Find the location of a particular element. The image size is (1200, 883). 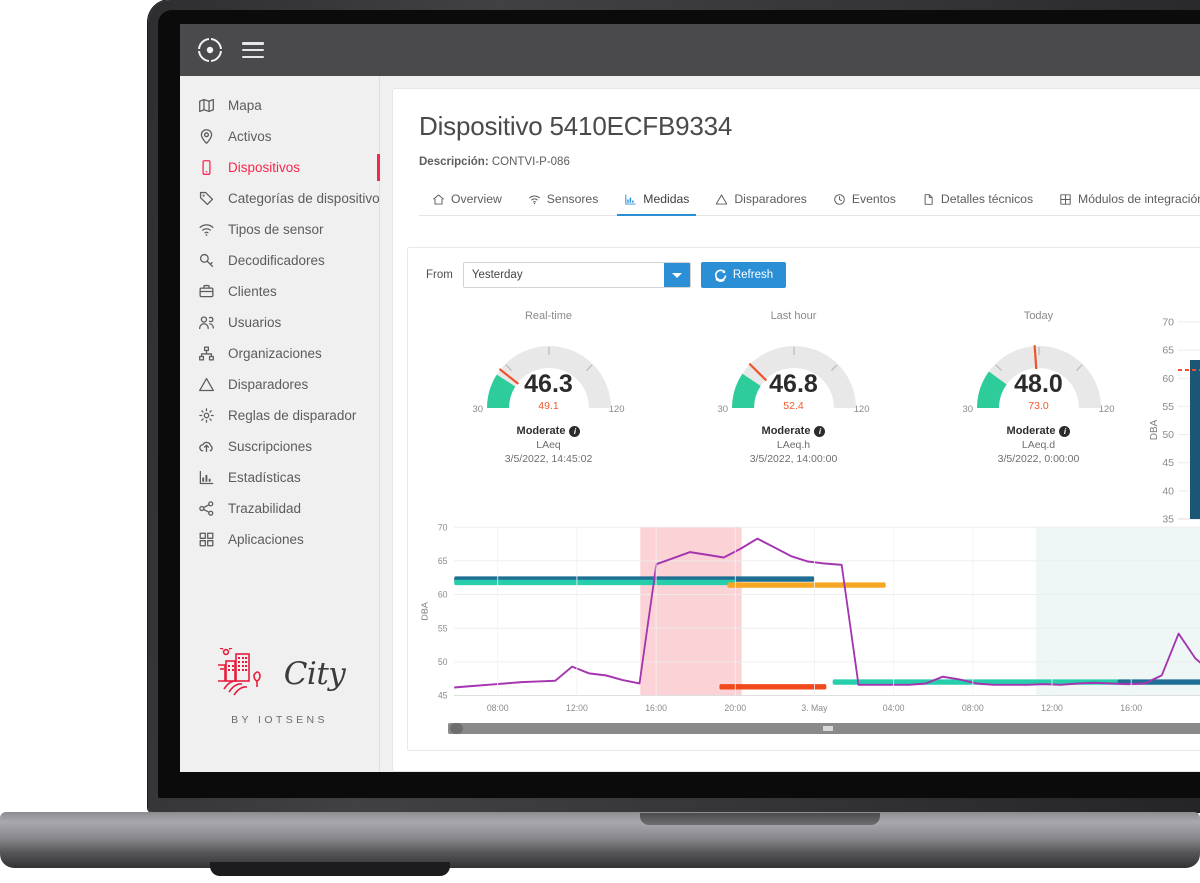

tab-m-dulos-de-integraci-n: Módulos de integración is located at coordinates (1123, 200).